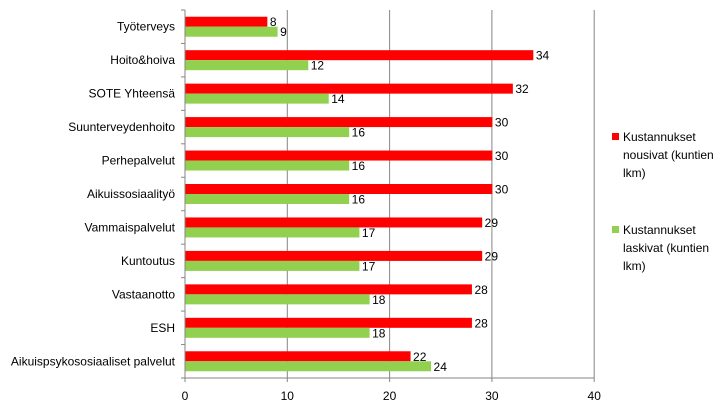 Image resolution: width=728 pixels, height=409 pixels. Describe the element at coordinates (139, 161) in the screenshot. I see `category-label: Perhepalvelut` at that location.